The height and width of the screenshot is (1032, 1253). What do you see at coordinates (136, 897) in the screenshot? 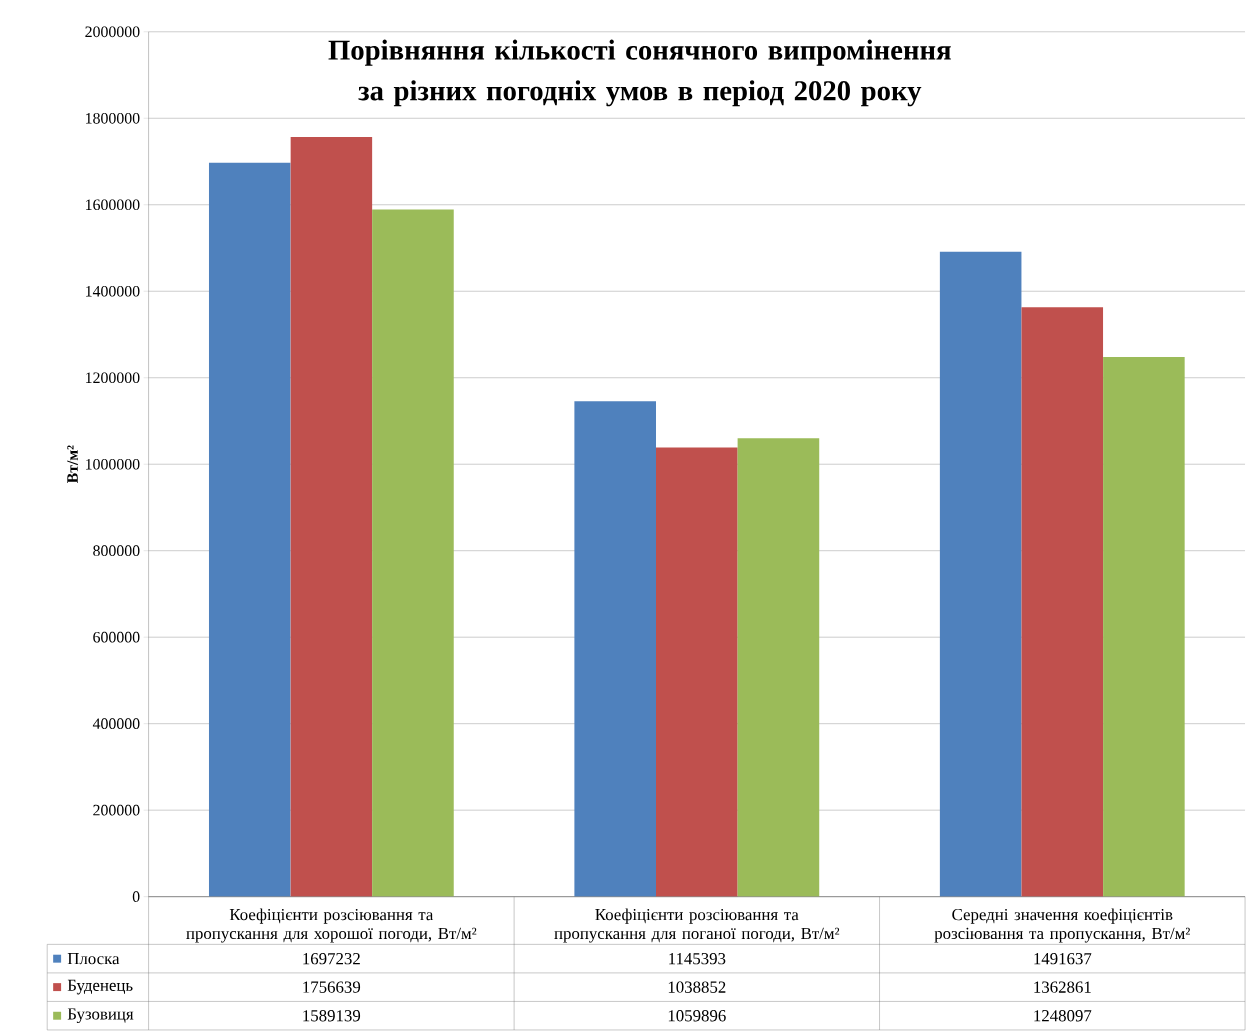
I see `y-tick-label: 0` at bounding box center [136, 897].